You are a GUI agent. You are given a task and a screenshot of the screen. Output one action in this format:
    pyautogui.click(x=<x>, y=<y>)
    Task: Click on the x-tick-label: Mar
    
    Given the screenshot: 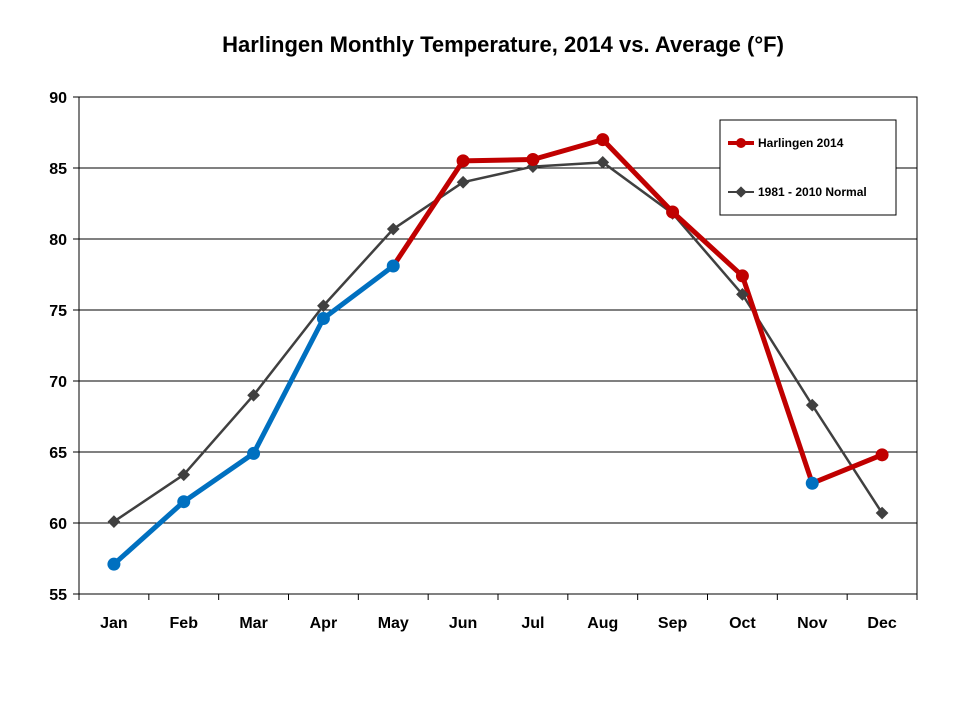 What is the action you would take?
    pyautogui.click(x=253, y=623)
    